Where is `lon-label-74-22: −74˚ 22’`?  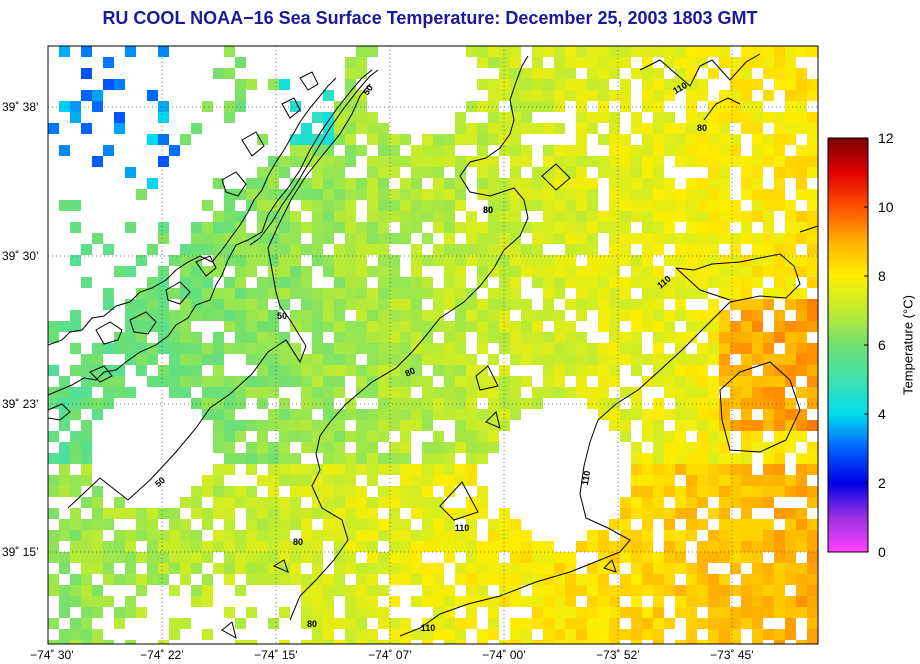 lon-label-74-22: −74˚ 22’ is located at coordinates (162, 655).